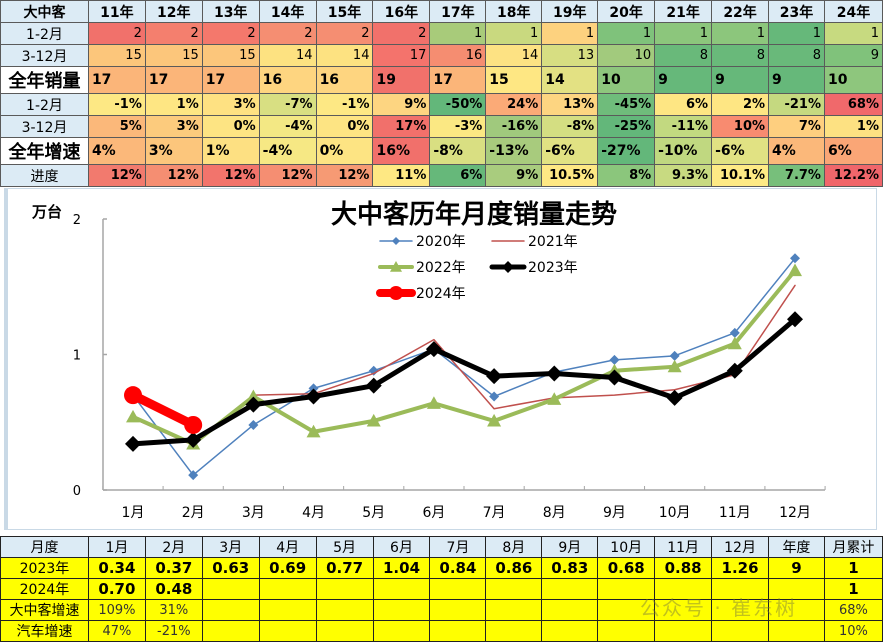  Describe the element at coordinates (735, 513) in the screenshot. I see `x-tick-label: 11月` at that location.